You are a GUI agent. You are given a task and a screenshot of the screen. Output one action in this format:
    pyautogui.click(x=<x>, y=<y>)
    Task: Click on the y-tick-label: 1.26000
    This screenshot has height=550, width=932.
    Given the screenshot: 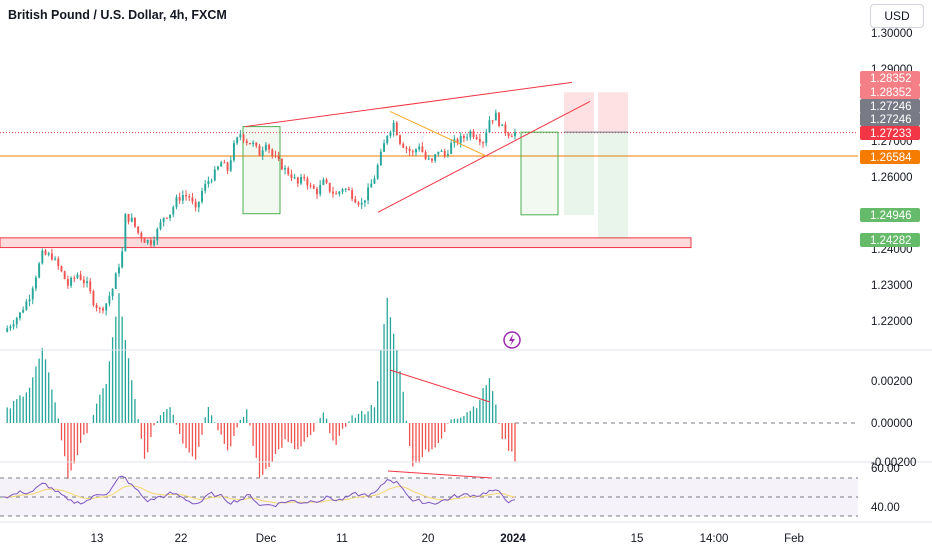 What is the action you would take?
    pyautogui.click(x=892, y=178)
    